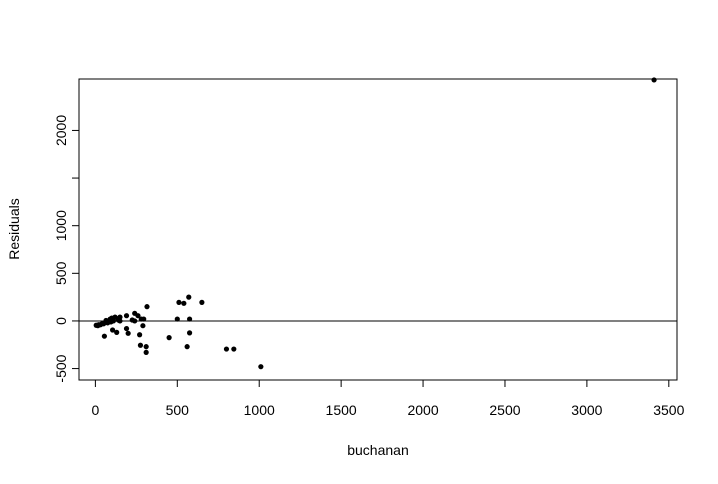 The height and width of the screenshot is (484, 718). What do you see at coordinates (504, 410) in the screenshot?
I see `x-tick-label: 2500` at bounding box center [504, 410].